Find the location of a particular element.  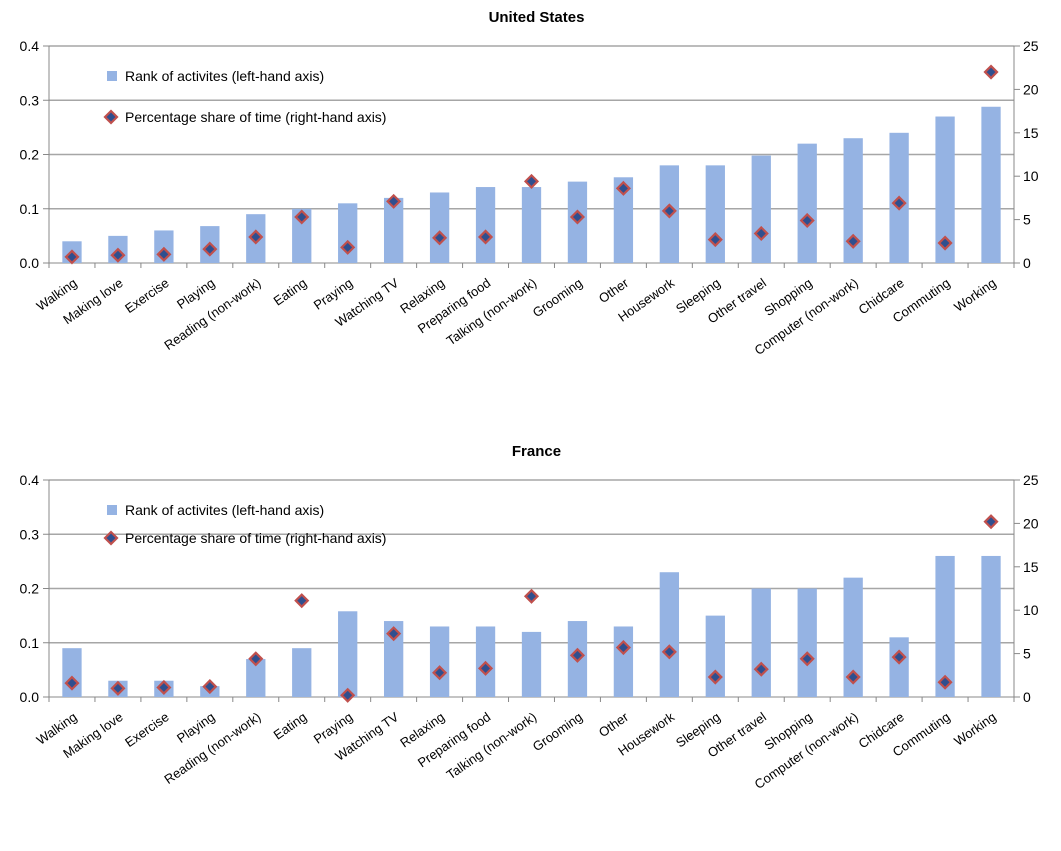

left-tick-label: 0.0 is located at coordinates (30, 263).